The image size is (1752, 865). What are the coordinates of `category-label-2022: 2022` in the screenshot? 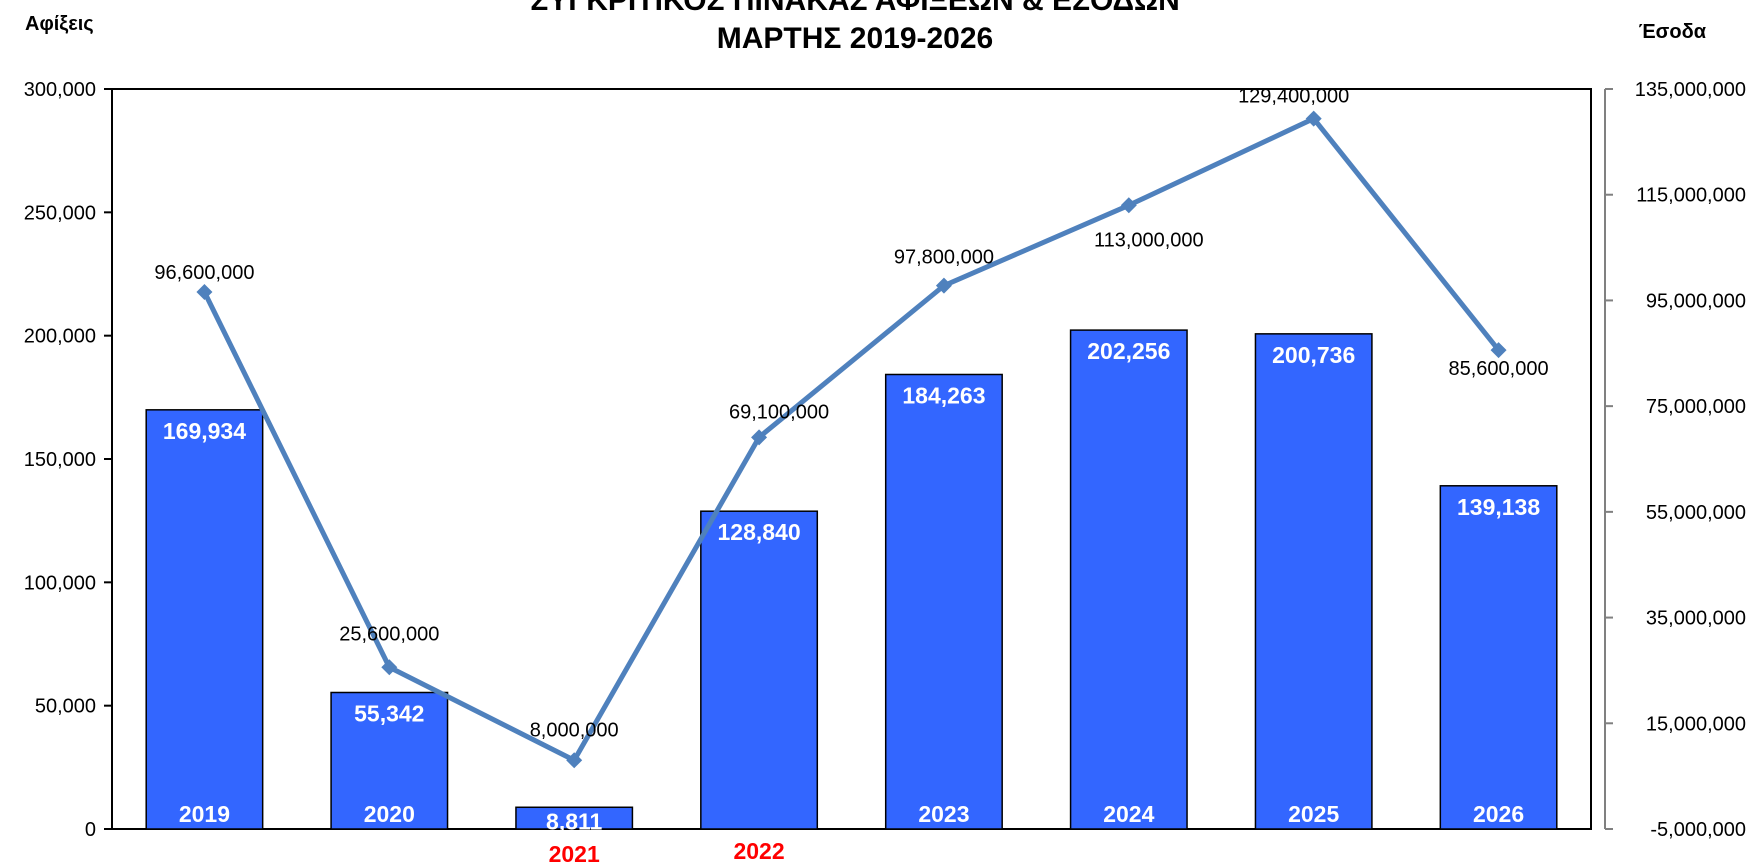 It's located at (758, 851).